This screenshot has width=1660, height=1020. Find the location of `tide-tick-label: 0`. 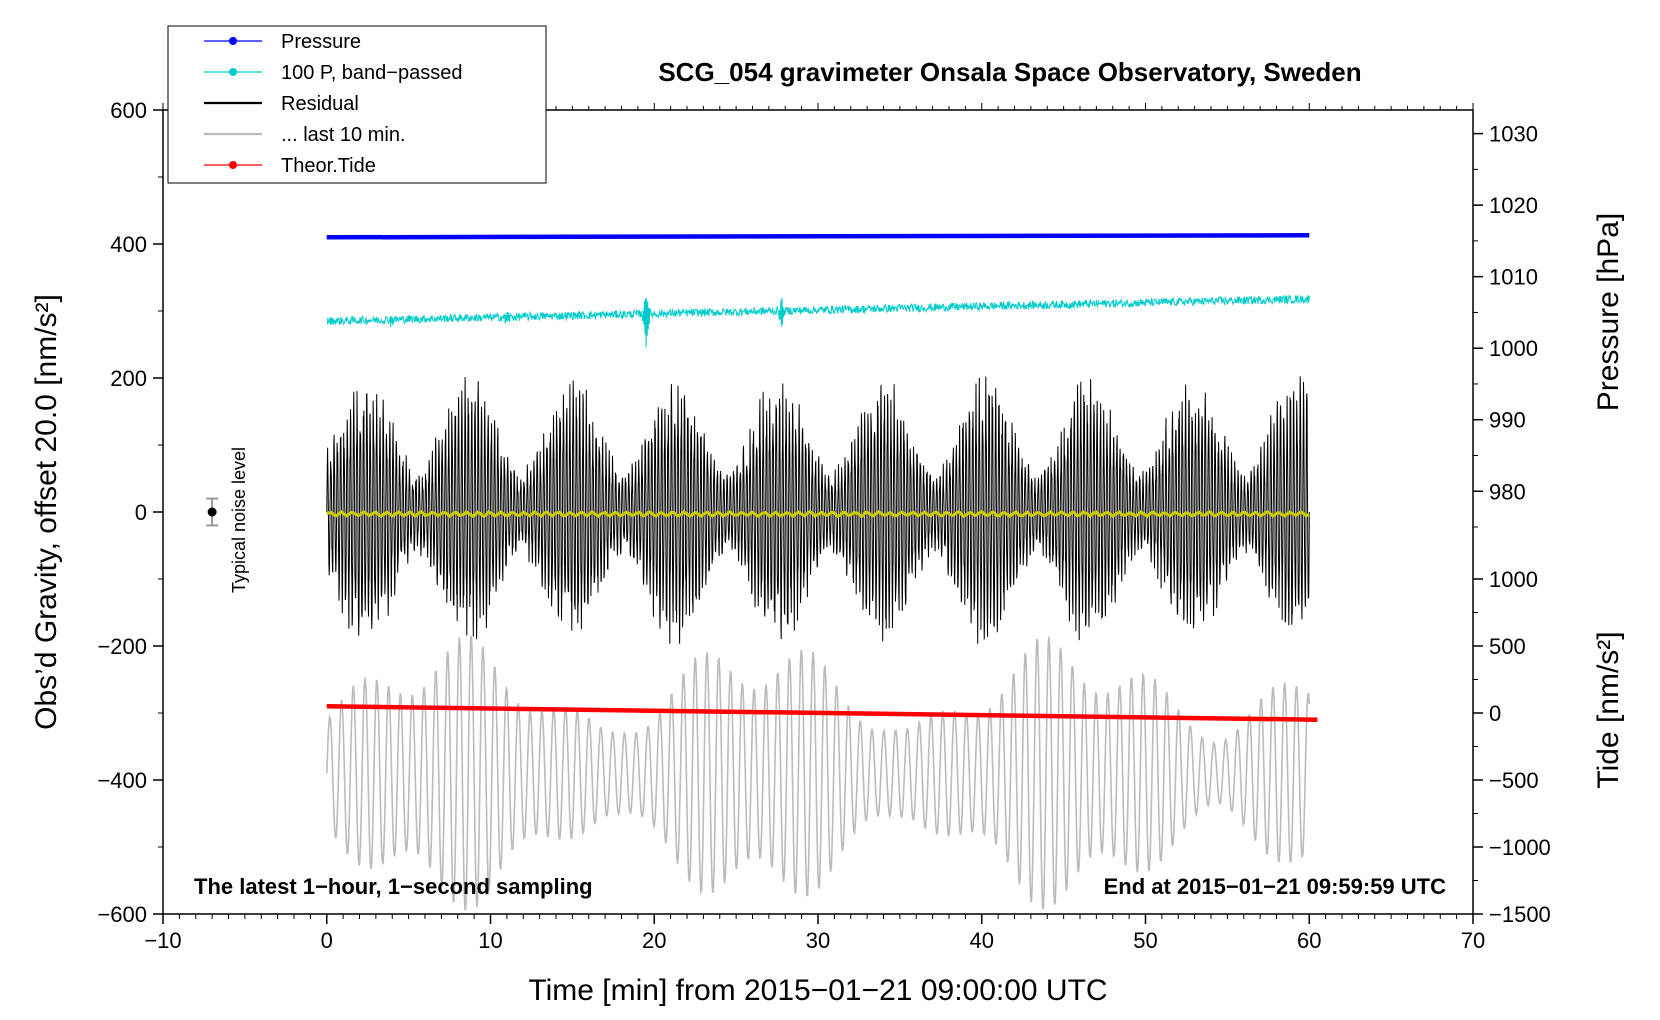

tide-tick-label: 0 is located at coordinates (1495, 713).